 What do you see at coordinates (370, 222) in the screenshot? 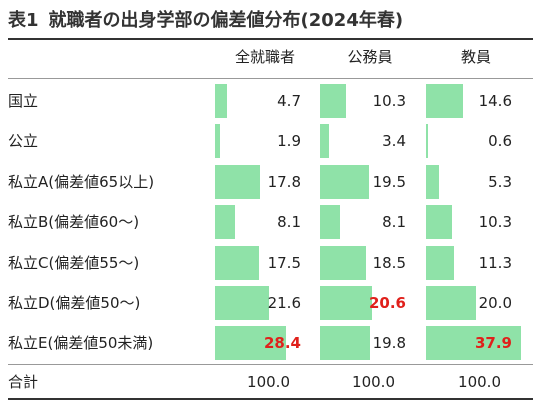
I see `cell-public-servant: 8.1` at bounding box center [370, 222].